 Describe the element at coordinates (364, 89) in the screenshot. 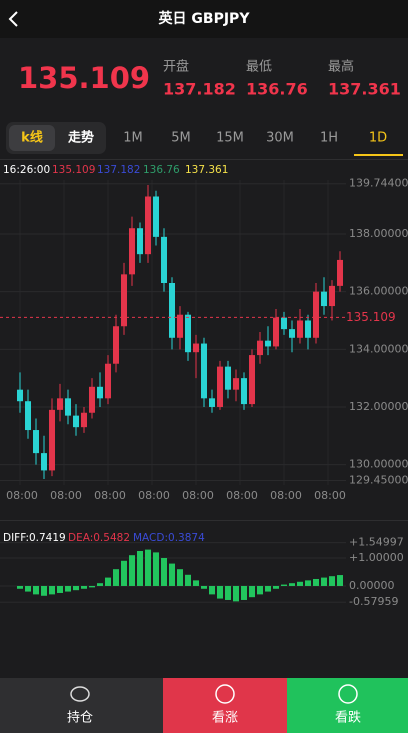

I see `field-value: 137.361` at that location.